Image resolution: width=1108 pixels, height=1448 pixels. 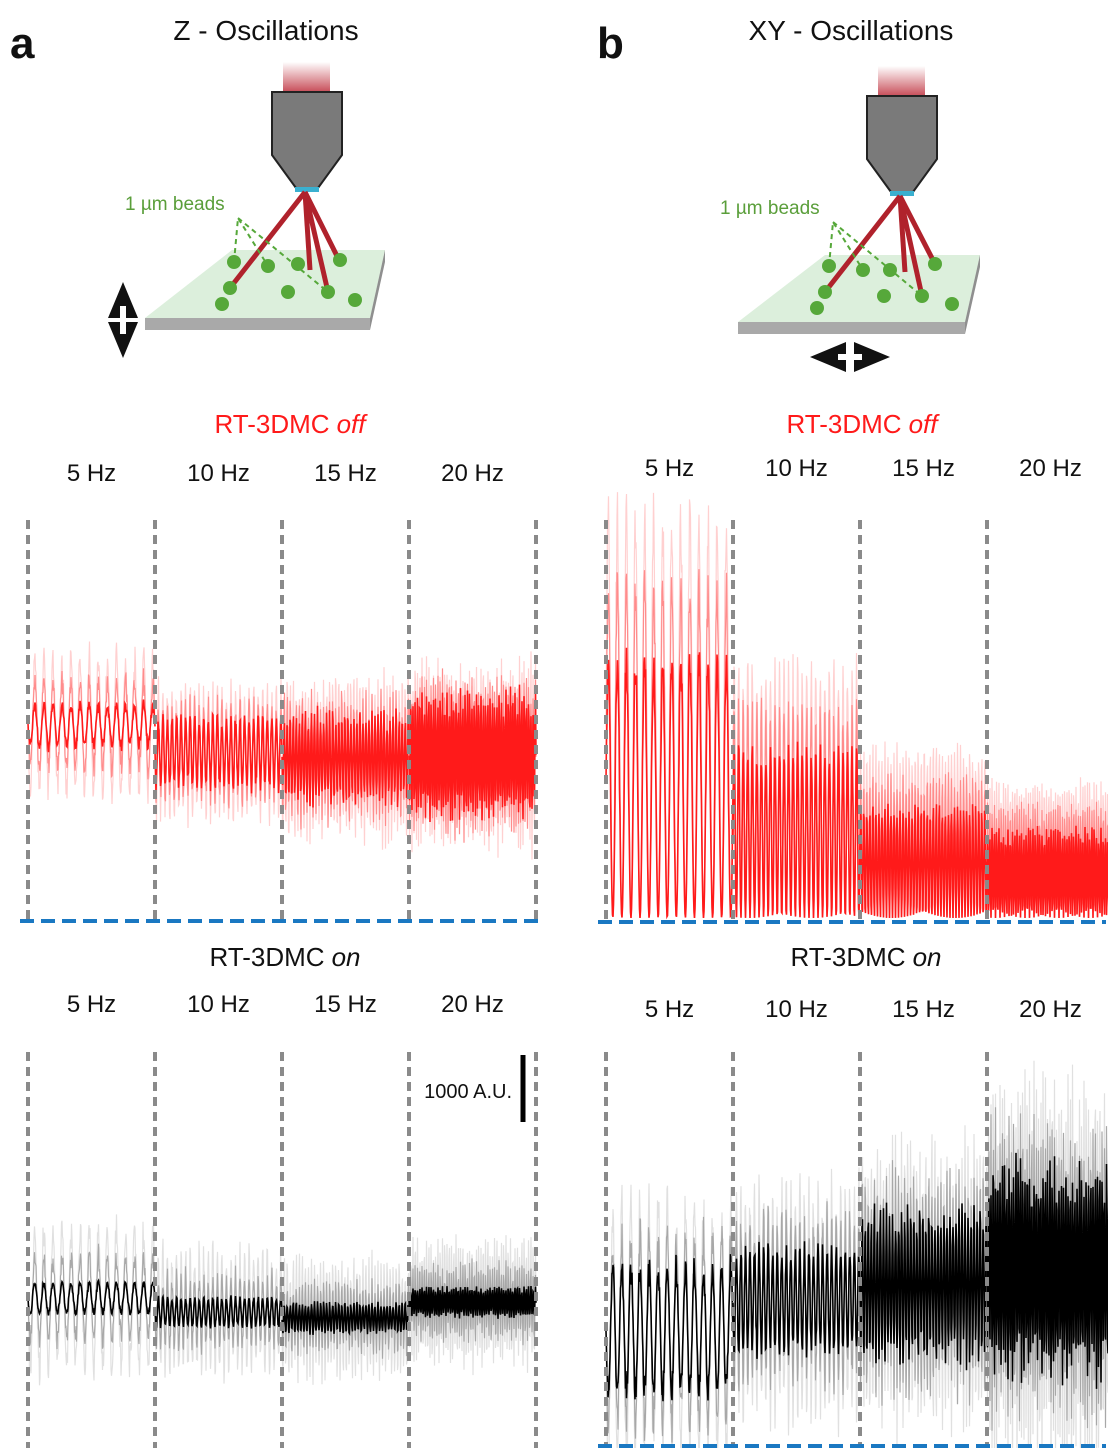 I want to click on panel-title: XY - Oscillations, so click(x=851, y=30).